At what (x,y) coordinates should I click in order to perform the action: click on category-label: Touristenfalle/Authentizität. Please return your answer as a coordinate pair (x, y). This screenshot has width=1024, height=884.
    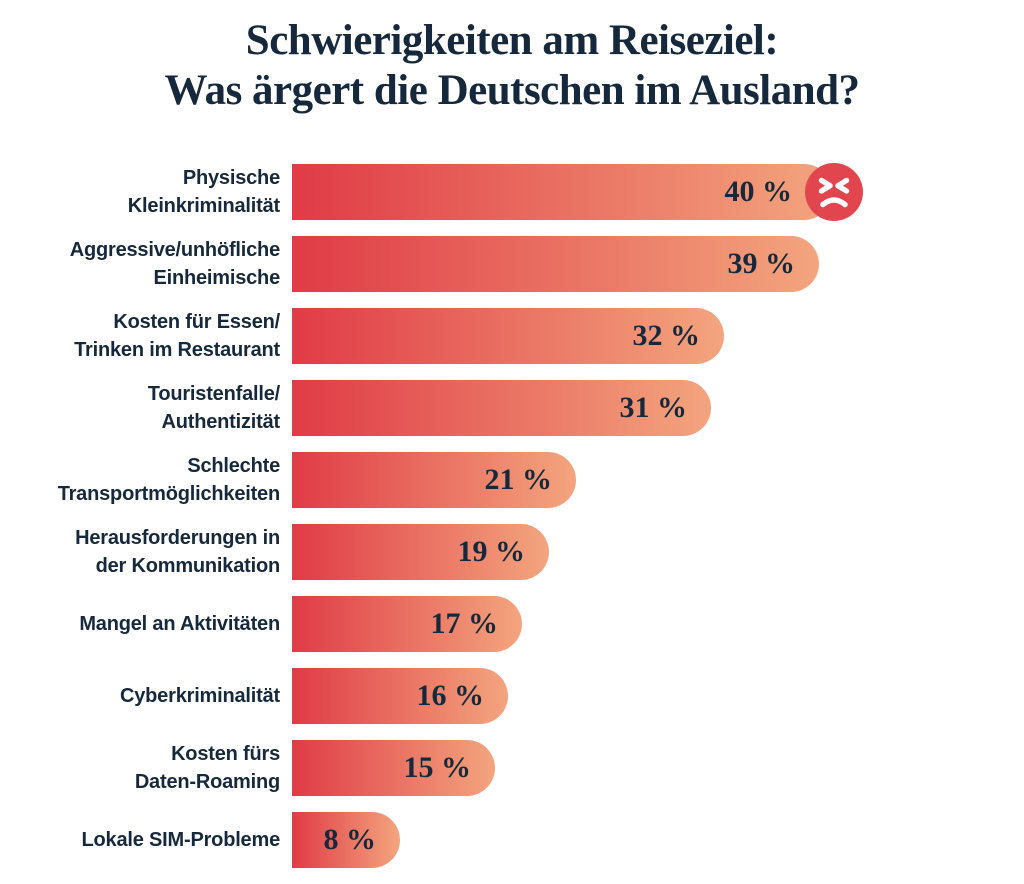
    Looking at the image, I should click on (213, 407).